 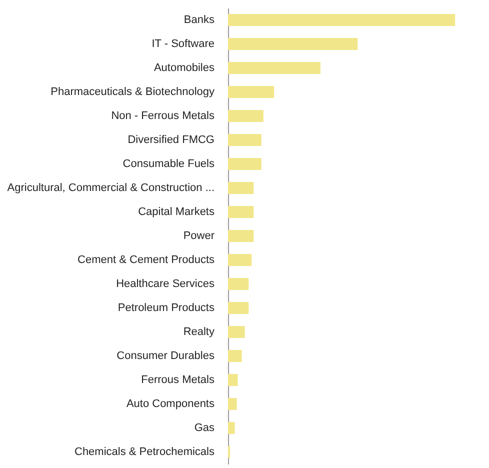 What do you see at coordinates (144, 452) in the screenshot?
I see `y-tick-label: Chemicals & Petrochemicals` at bounding box center [144, 452].